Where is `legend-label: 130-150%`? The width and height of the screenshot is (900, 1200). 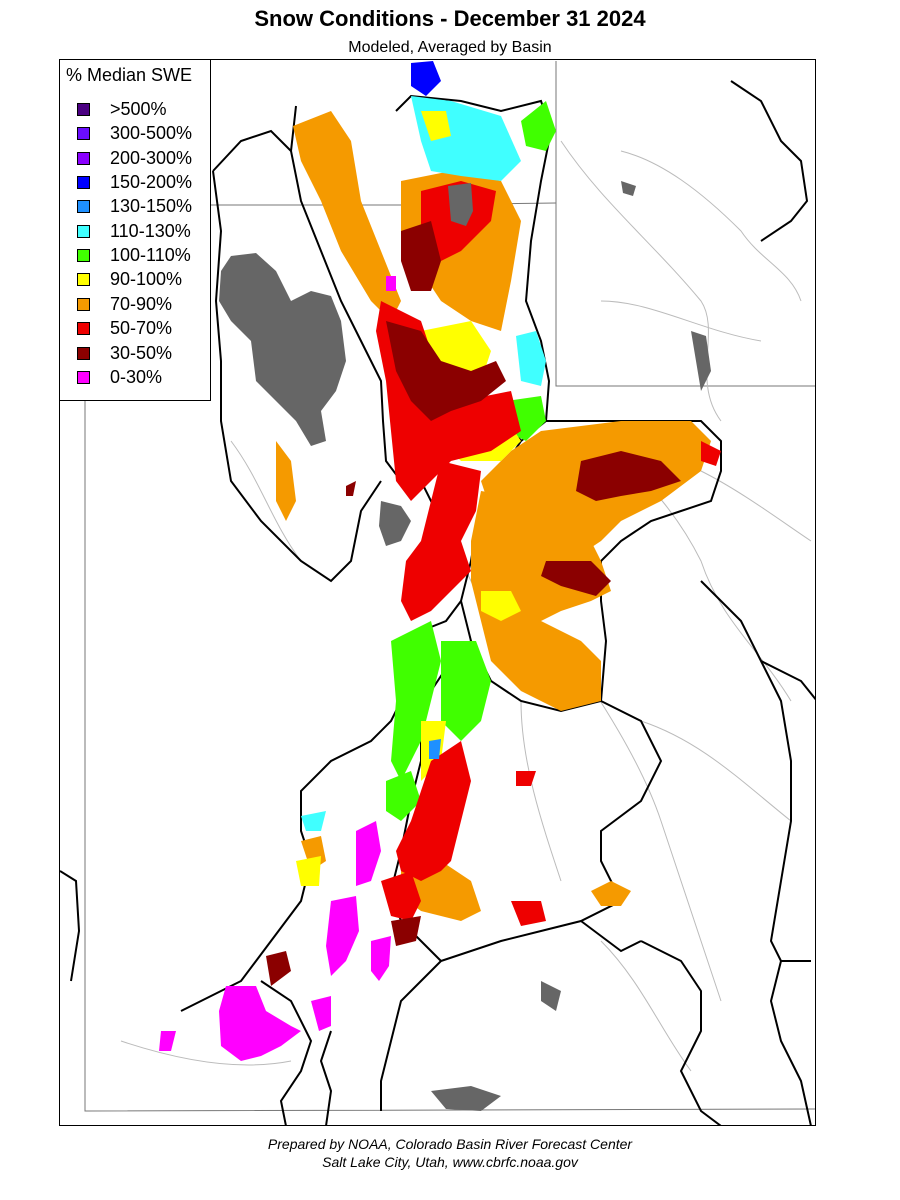
legend-label: 130-150% is located at coordinates (151, 206).